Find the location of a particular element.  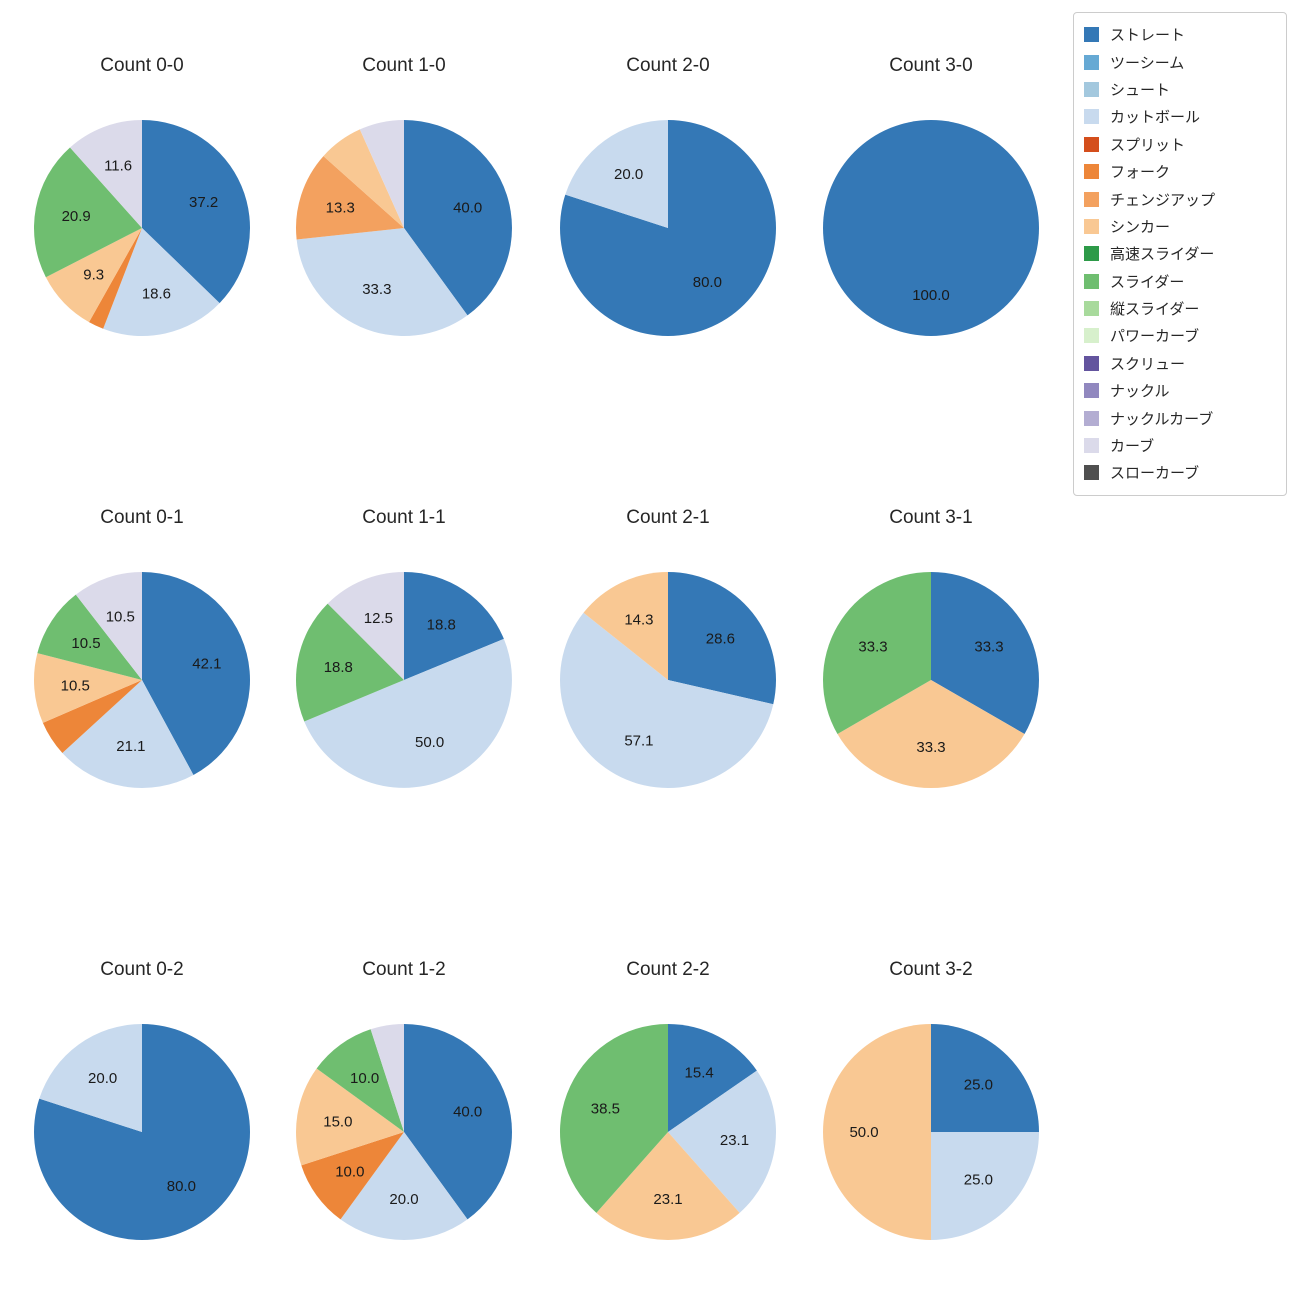

legend-item-label: スライダー is located at coordinates (1147, 282).